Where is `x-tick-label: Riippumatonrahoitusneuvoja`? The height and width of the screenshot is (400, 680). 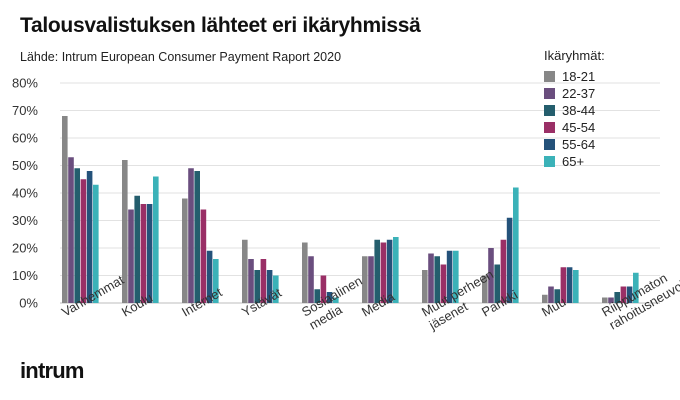
x-tick-label: Riippumatonrahoitusneuvoja is located at coordinates (639, 296).